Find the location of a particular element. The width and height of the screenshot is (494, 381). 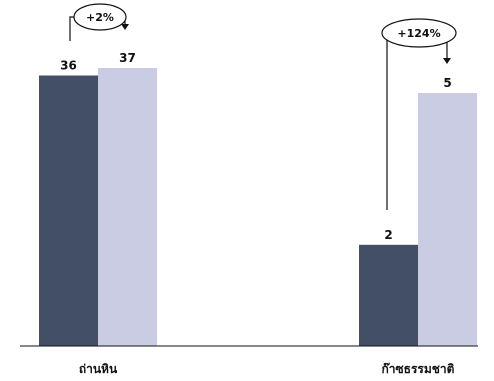

category-labels: ถ่านหิน ก๊าซธรรมชาติ is located at coordinates (267, 369).